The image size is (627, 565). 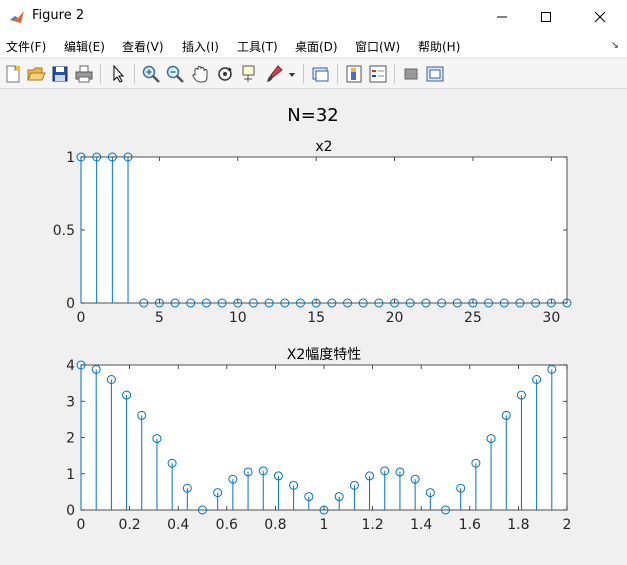 I want to click on x-tick-label: 0.6, so click(x=227, y=525).